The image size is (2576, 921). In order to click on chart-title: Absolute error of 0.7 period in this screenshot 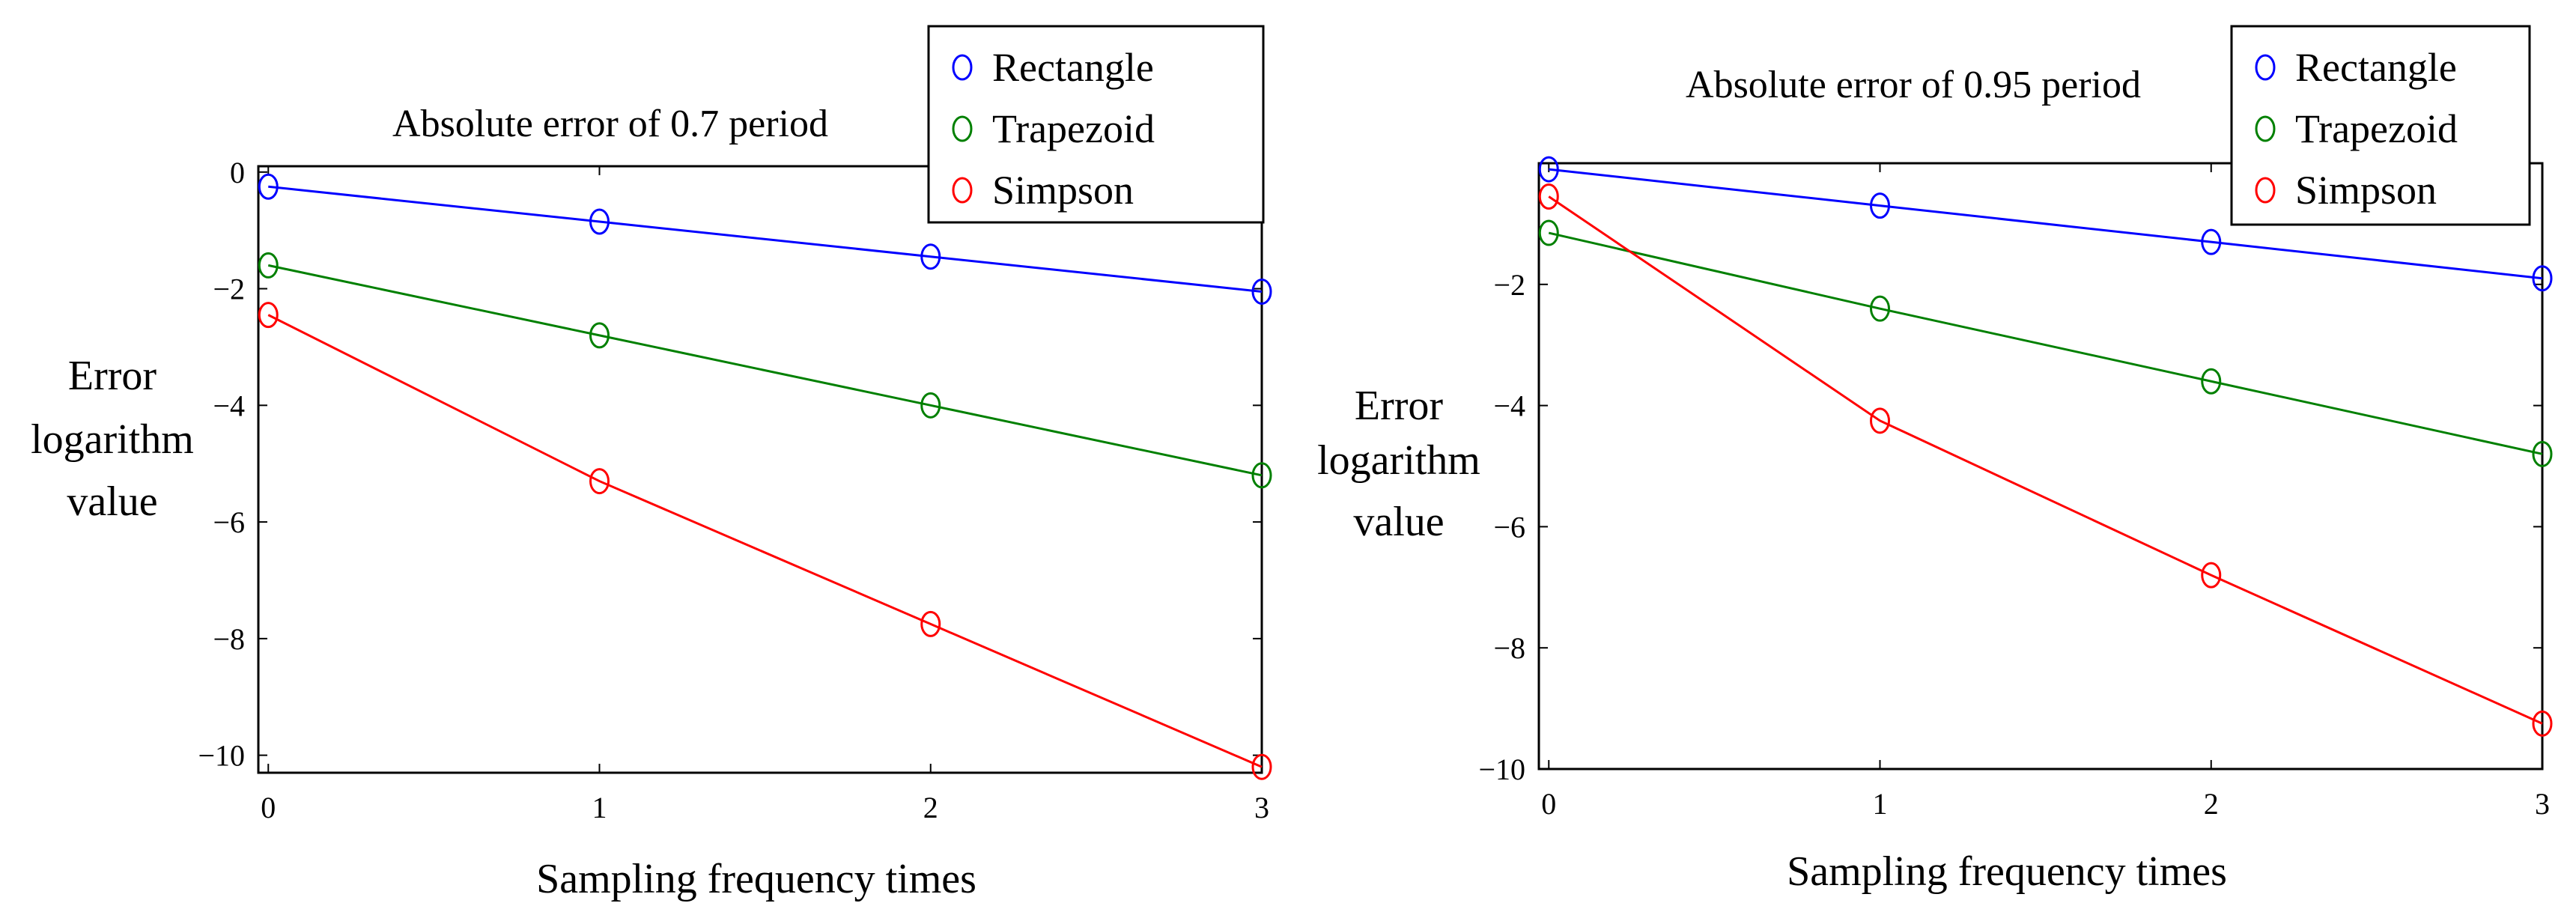, I will do `click(610, 124)`.